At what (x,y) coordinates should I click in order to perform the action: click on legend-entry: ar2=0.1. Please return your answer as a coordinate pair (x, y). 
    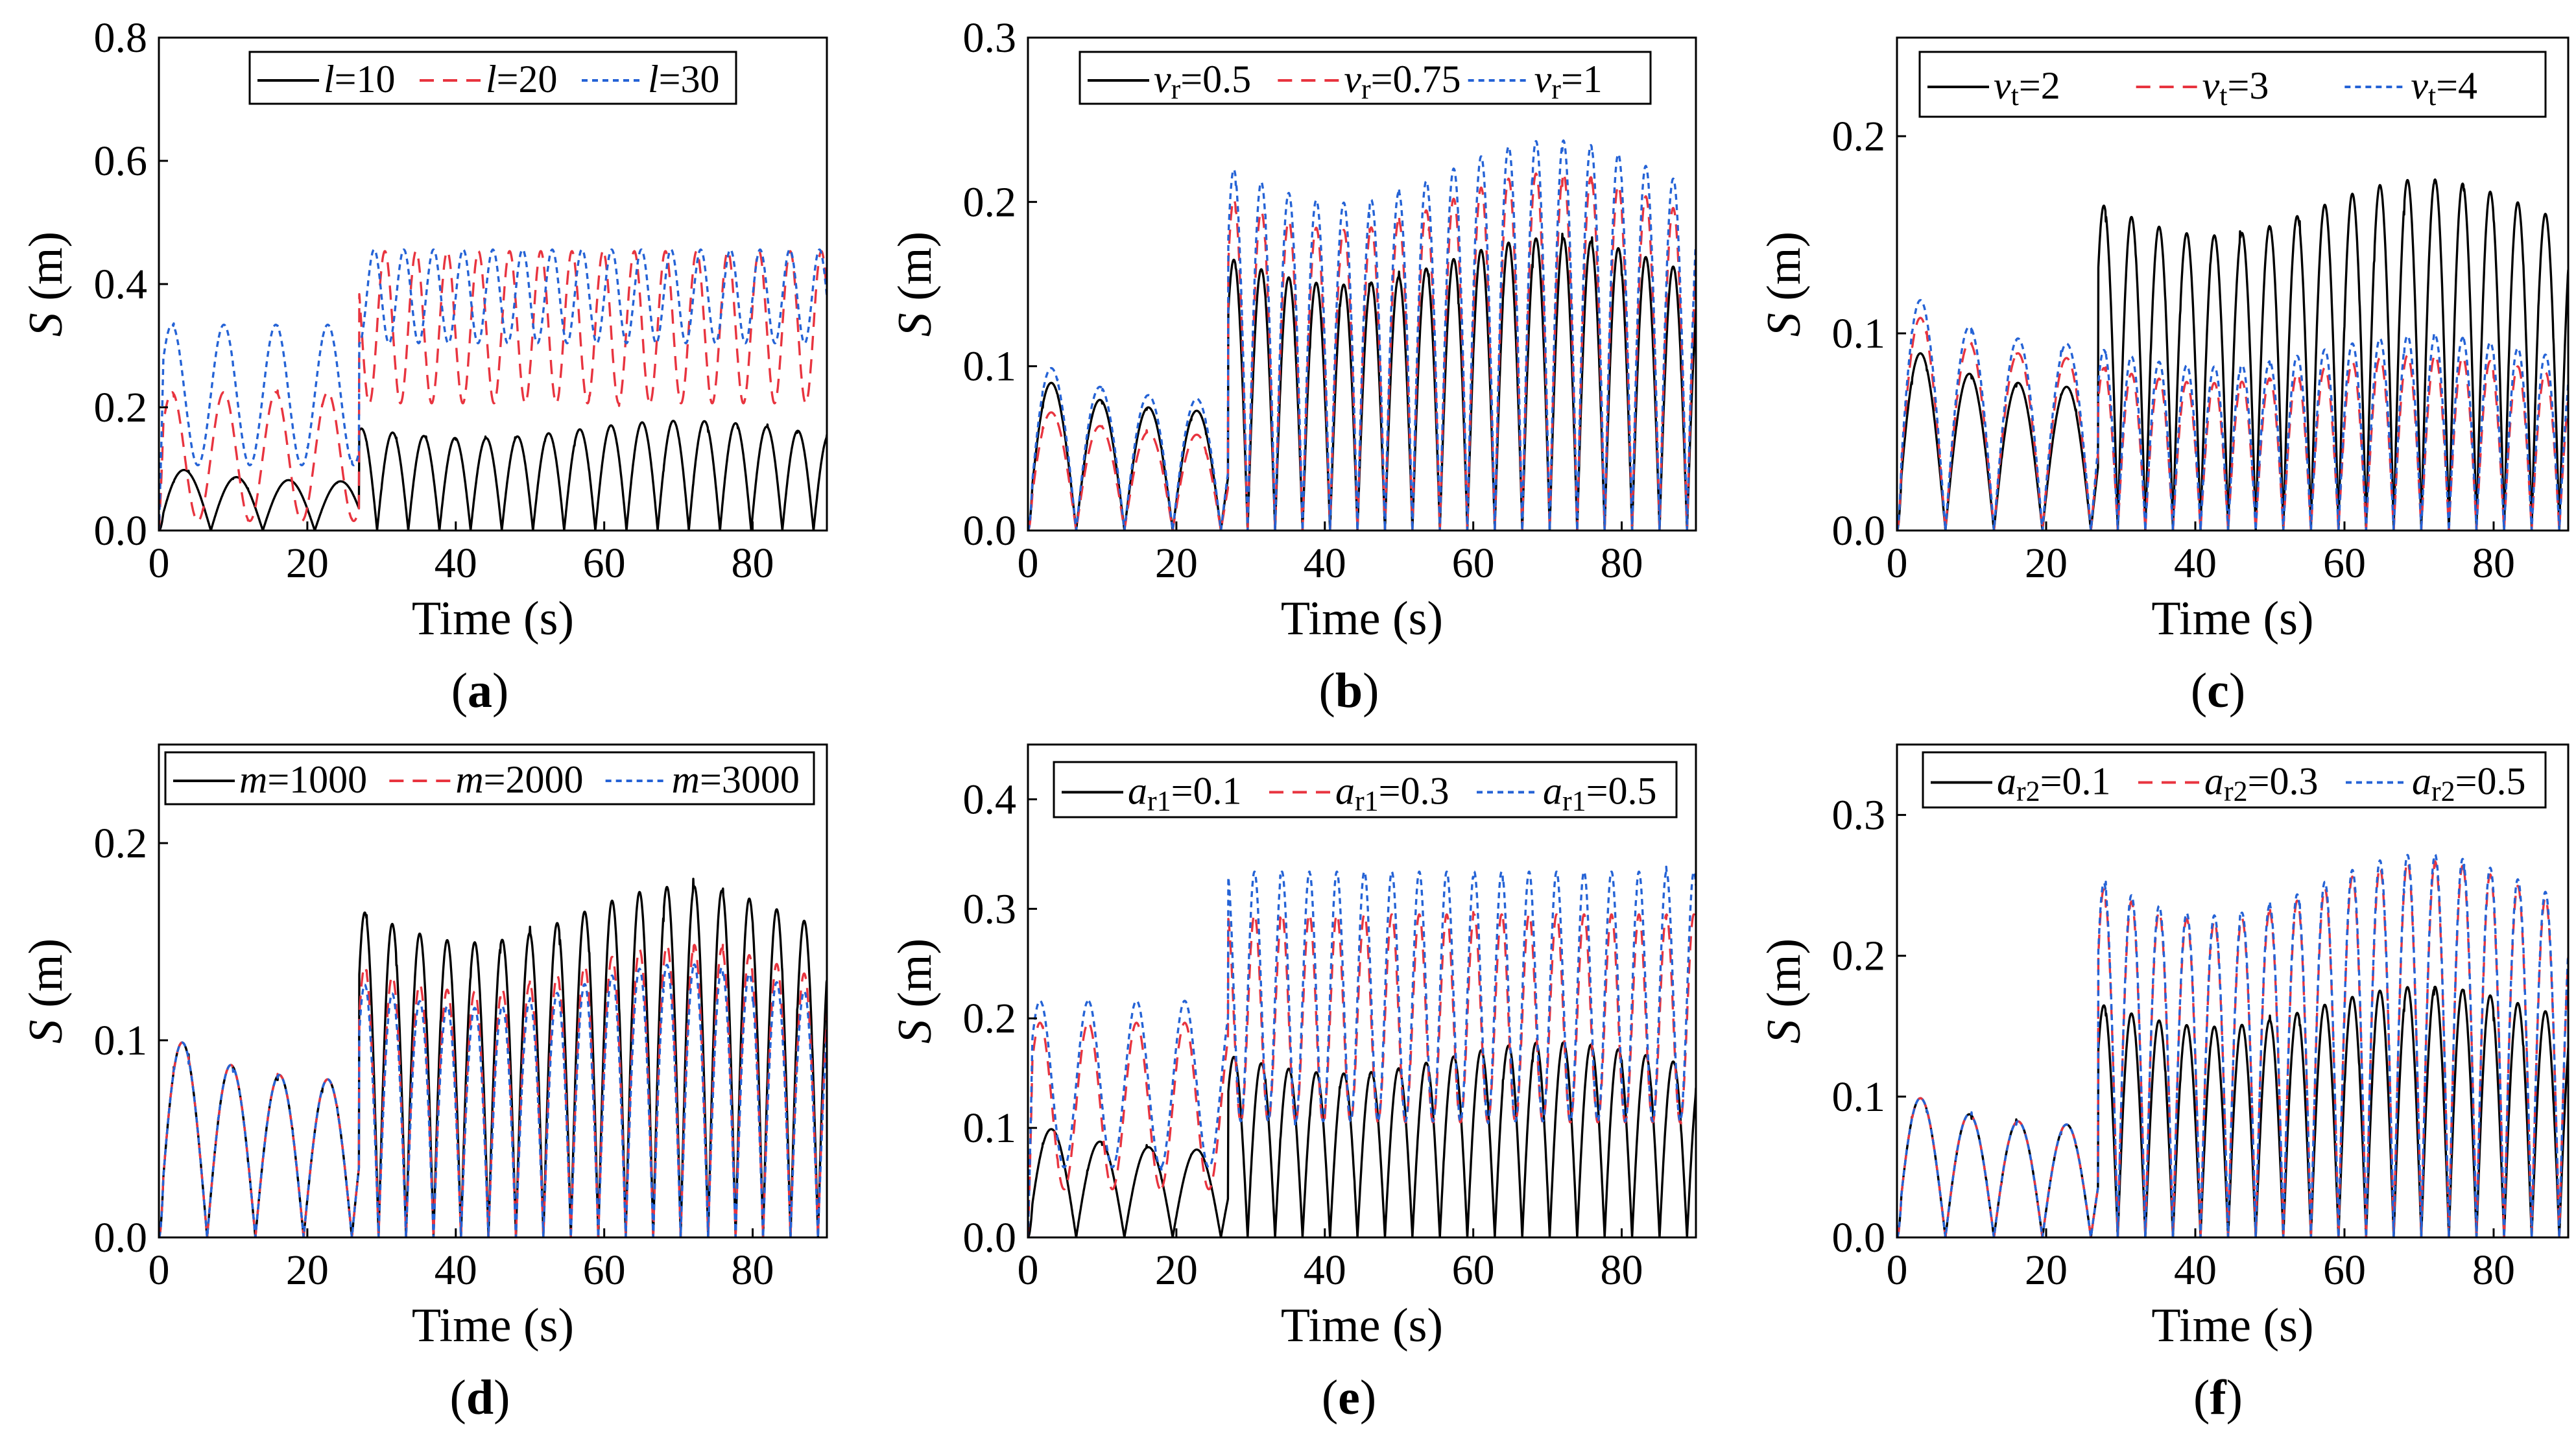
    Looking at the image, I should click on (2054, 783).